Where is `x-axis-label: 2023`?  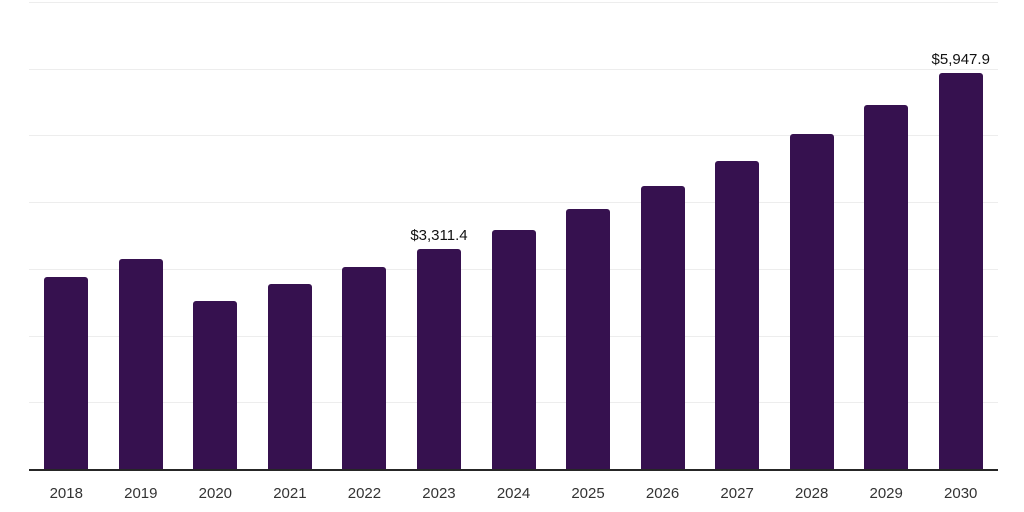
x-axis-label: 2023 is located at coordinates (439, 493).